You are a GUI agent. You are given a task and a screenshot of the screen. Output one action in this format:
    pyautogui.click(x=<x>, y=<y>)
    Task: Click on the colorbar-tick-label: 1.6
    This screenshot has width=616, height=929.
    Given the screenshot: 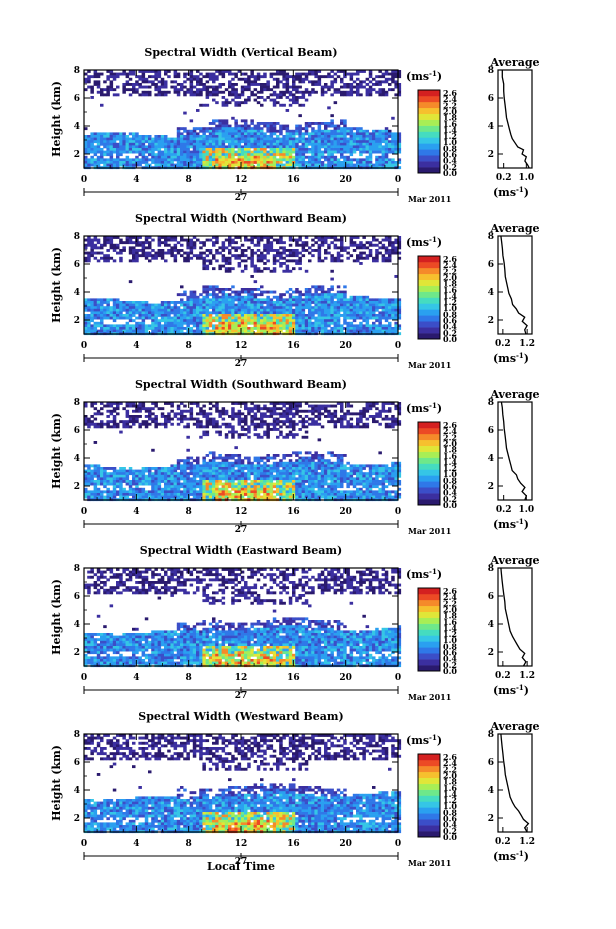 What is the action you would take?
    pyautogui.click(x=450, y=124)
    